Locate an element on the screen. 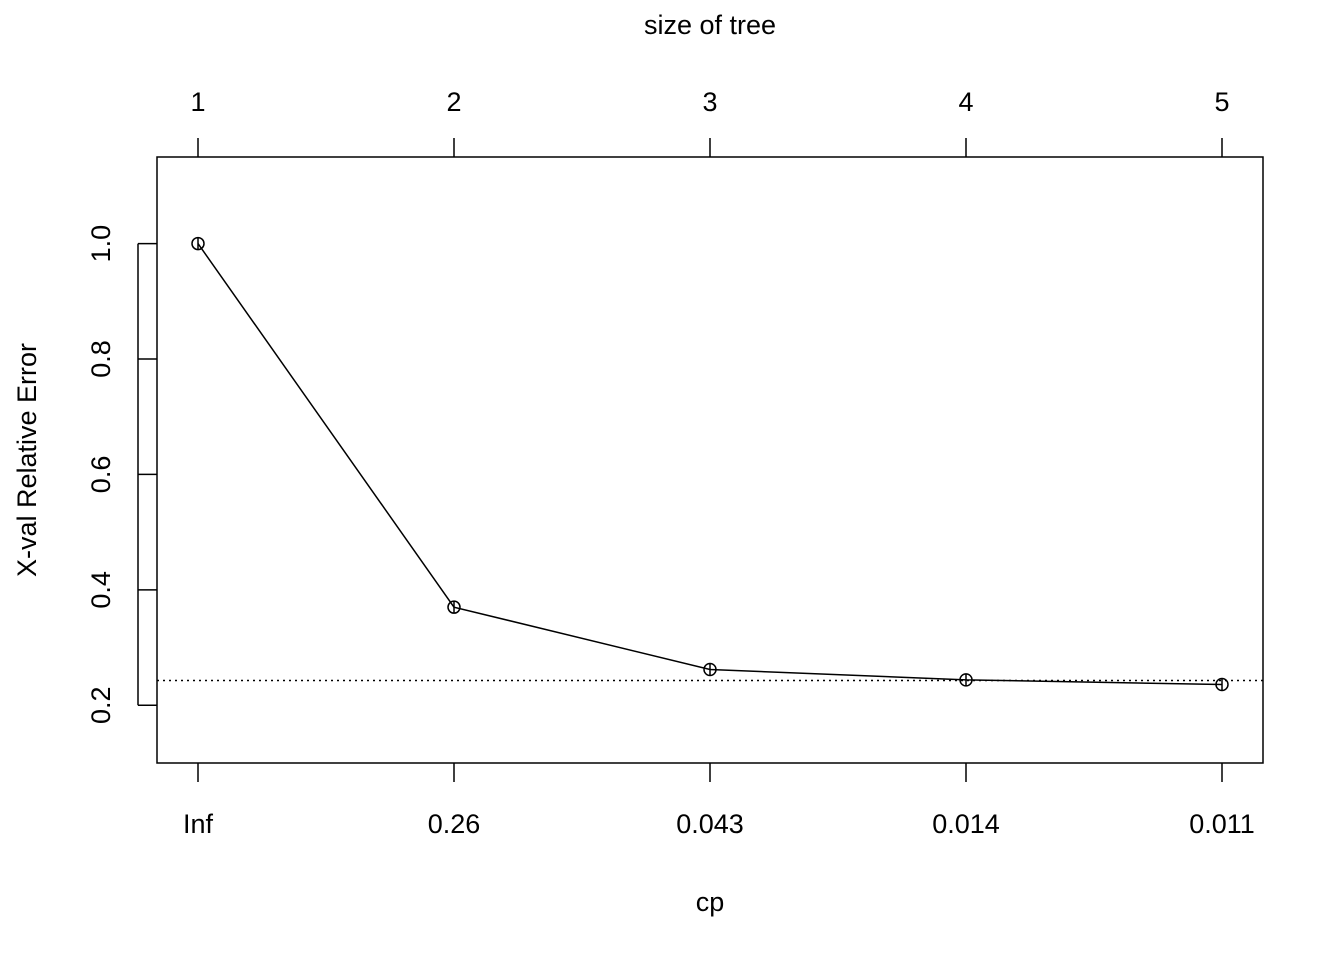  top-tick-label: 1 is located at coordinates (197, 102).